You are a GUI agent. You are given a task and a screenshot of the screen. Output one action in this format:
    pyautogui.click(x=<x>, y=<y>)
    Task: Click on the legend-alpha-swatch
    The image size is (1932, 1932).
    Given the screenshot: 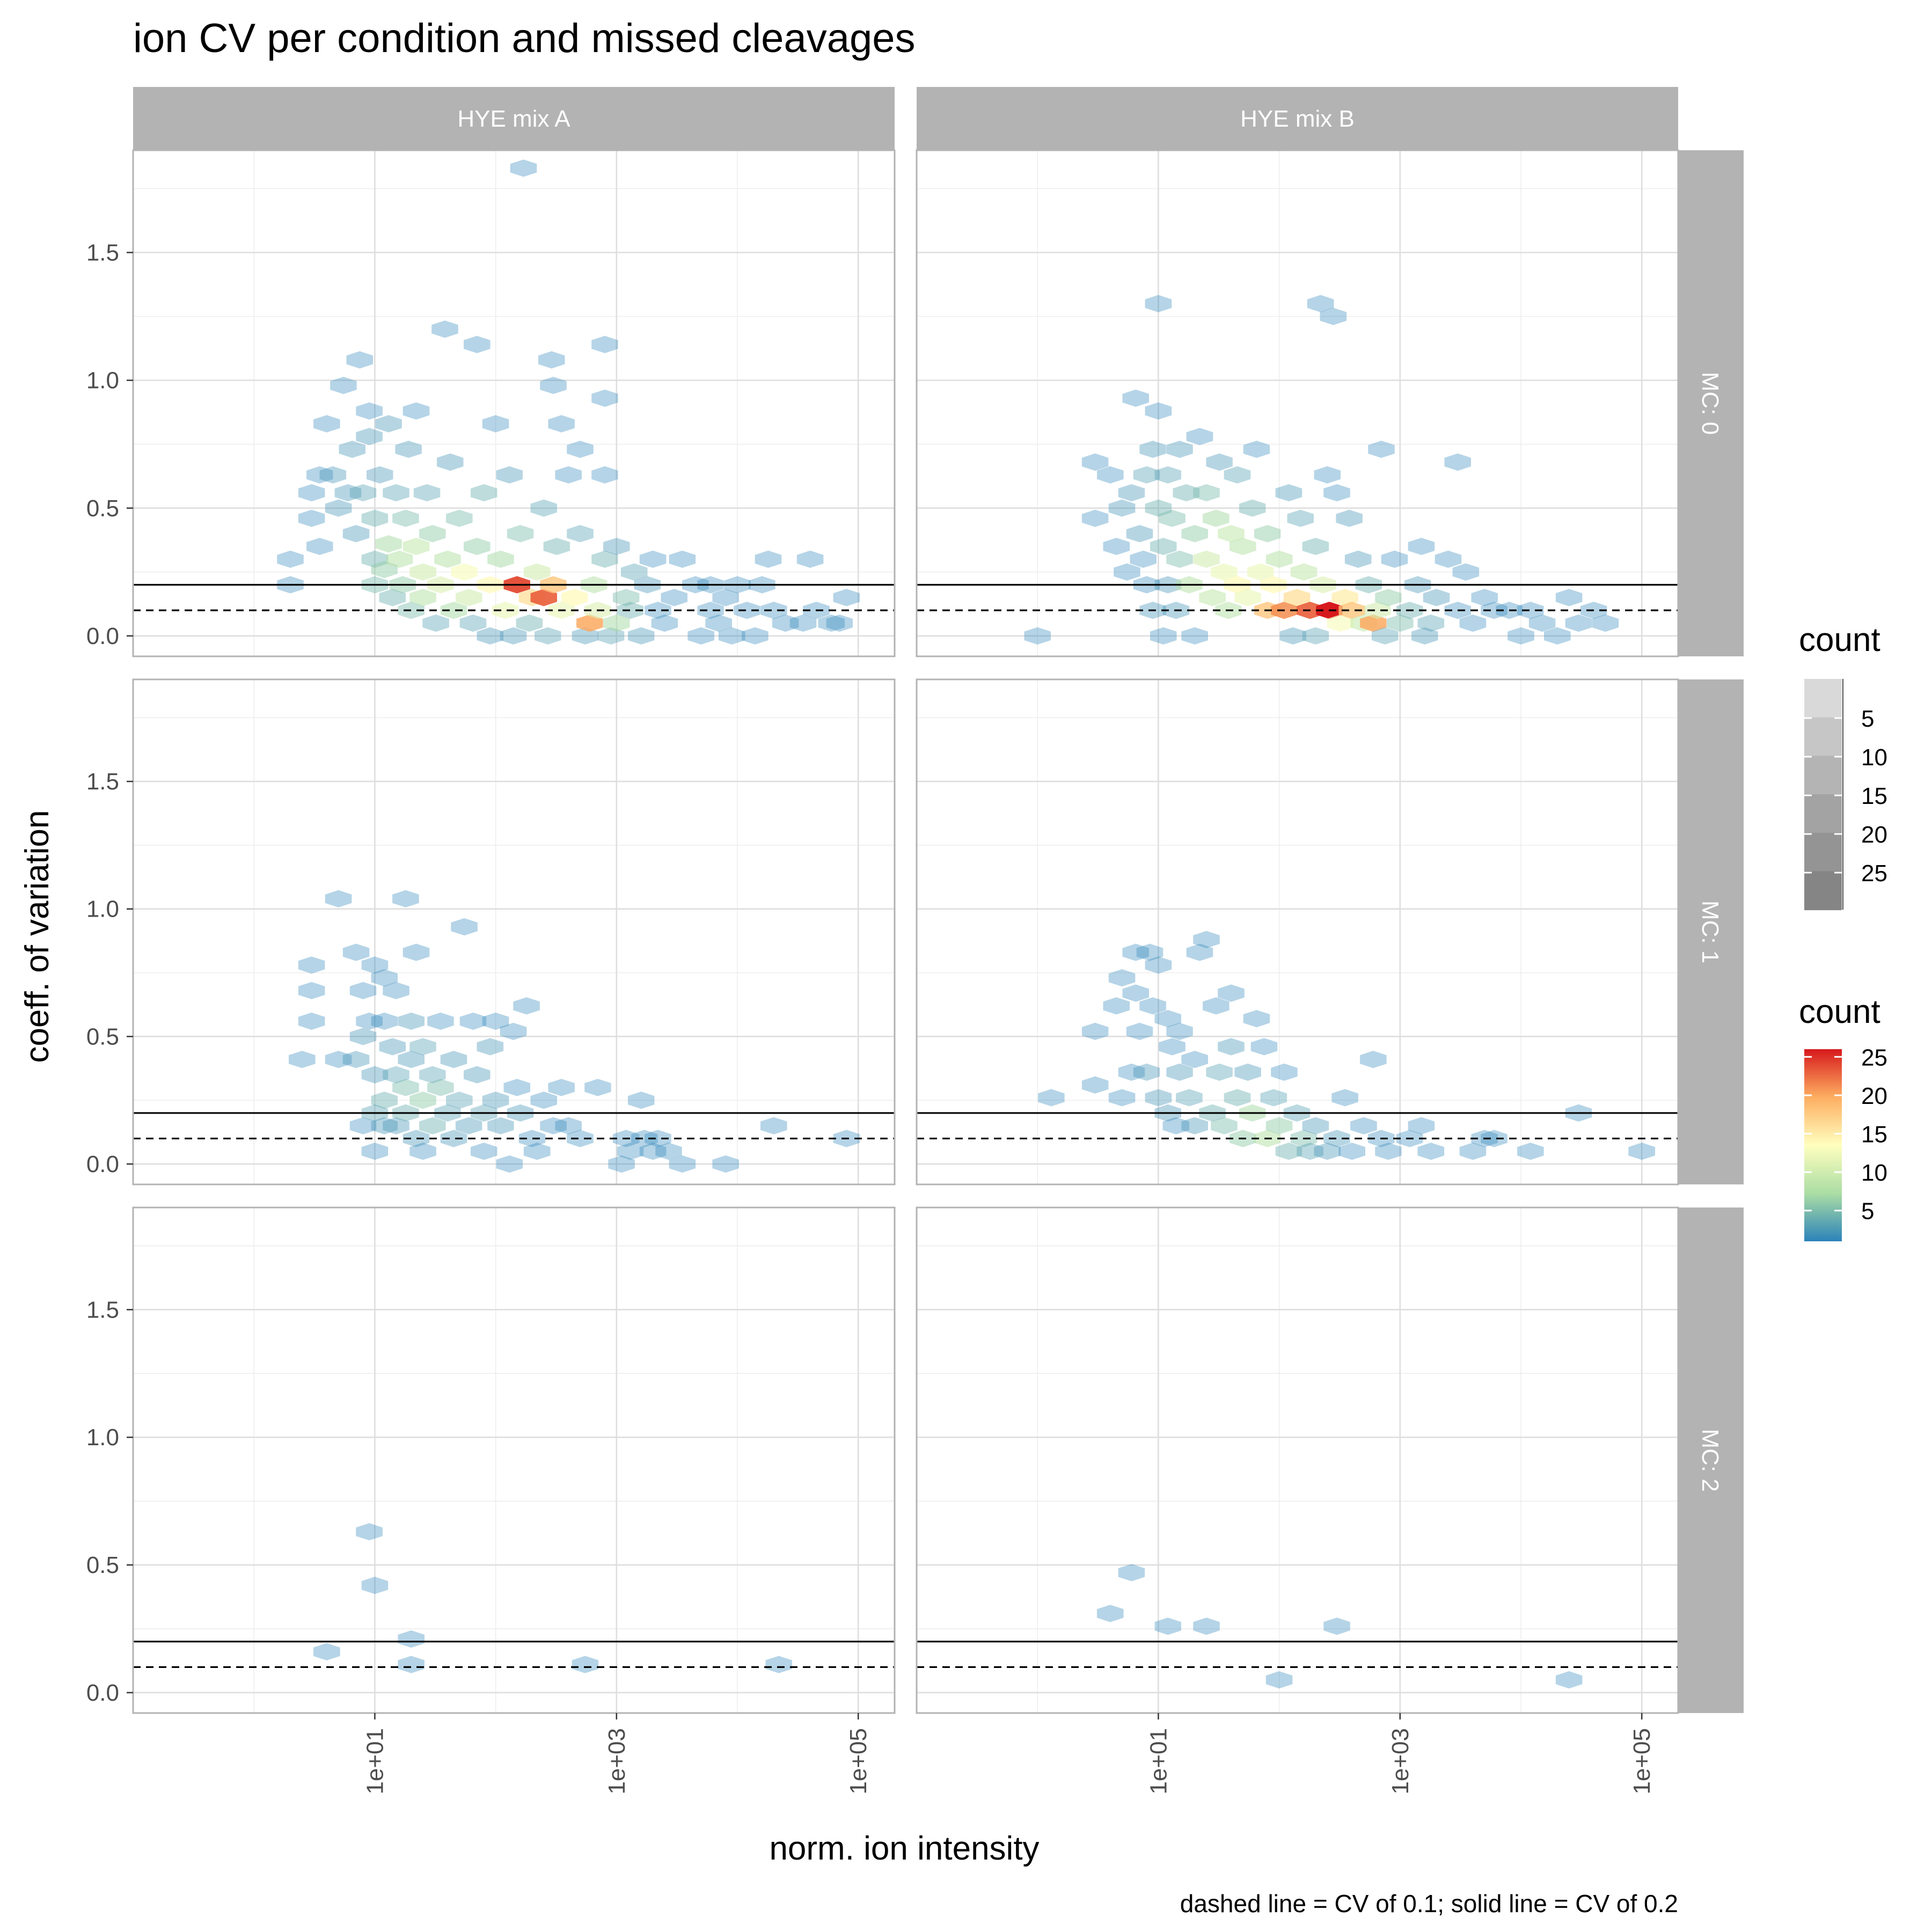 What is the action you would take?
    pyautogui.click(x=1823, y=890)
    